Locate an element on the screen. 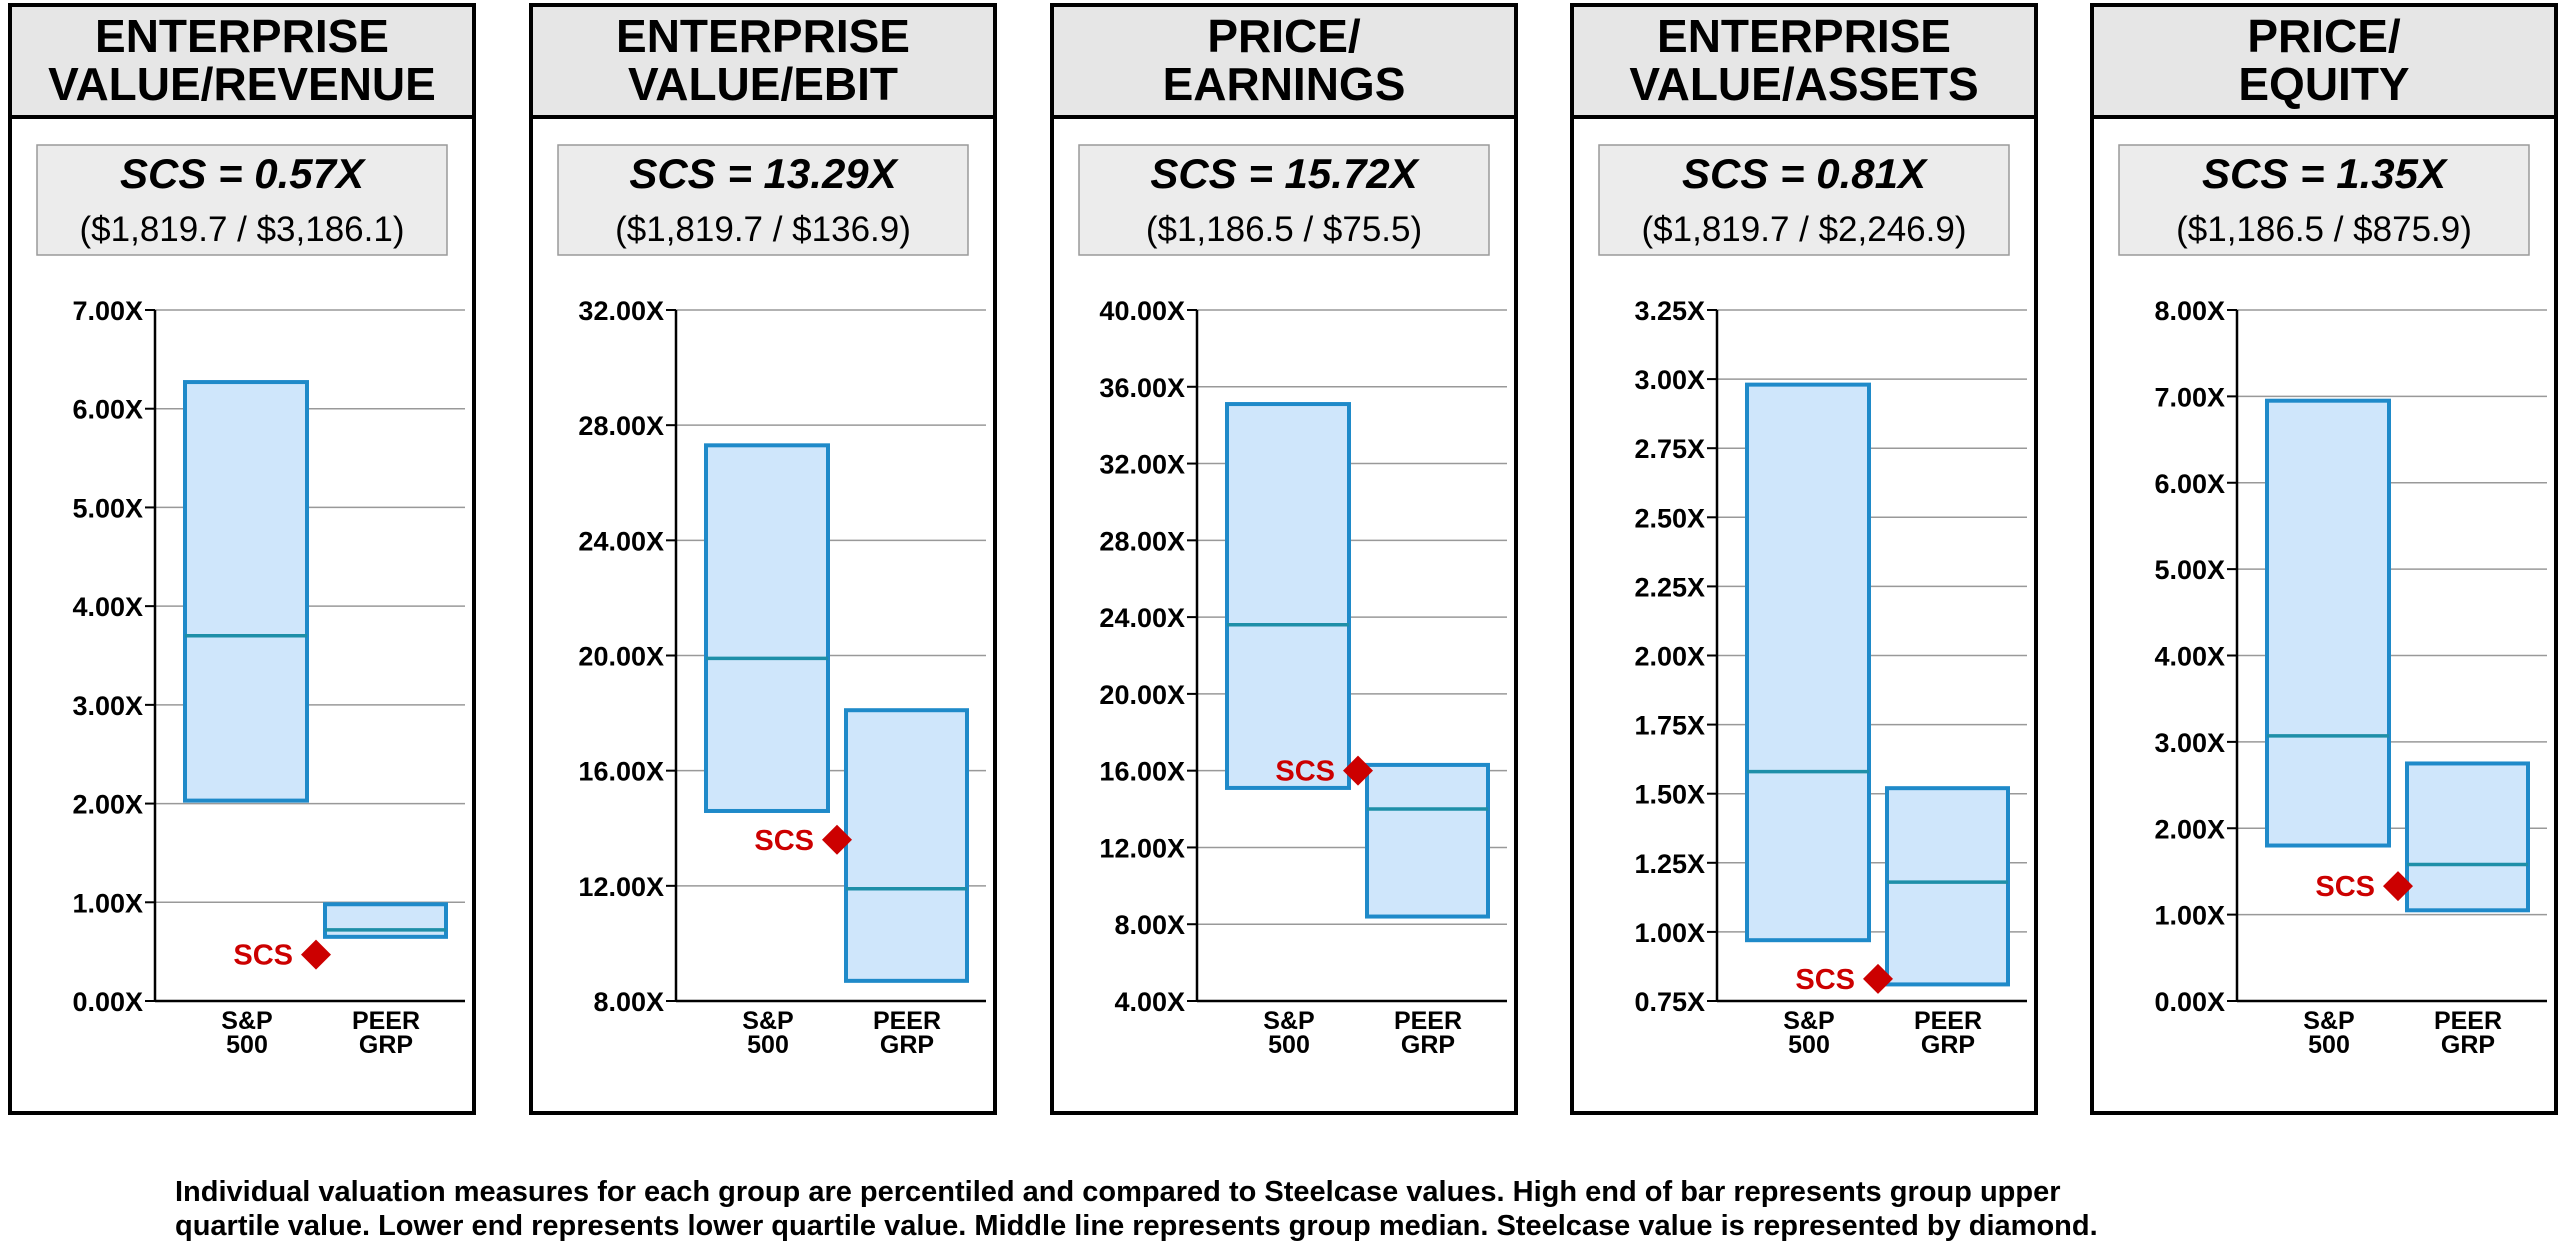  y-tick-label: 16.00X is located at coordinates (621, 772).